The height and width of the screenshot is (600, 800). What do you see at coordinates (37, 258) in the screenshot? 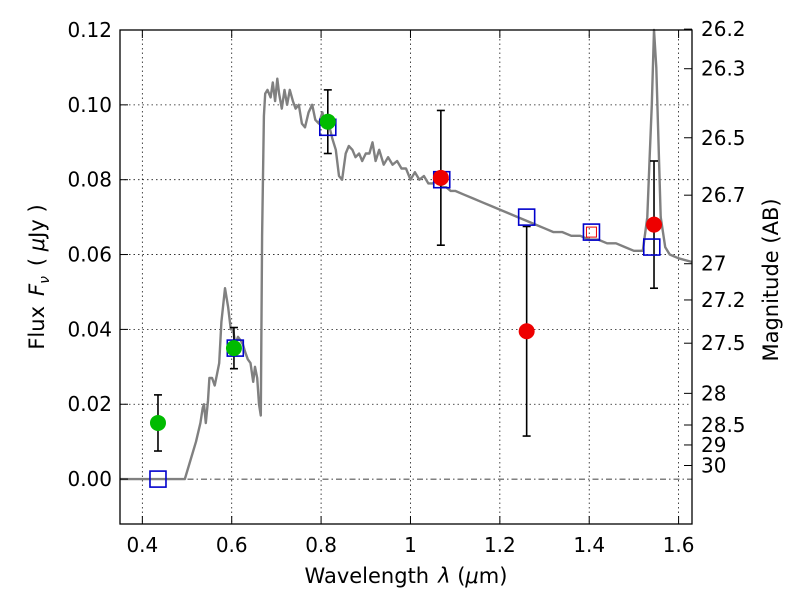
I see `y-axis-unit-open: (` at bounding box center [37, 258].